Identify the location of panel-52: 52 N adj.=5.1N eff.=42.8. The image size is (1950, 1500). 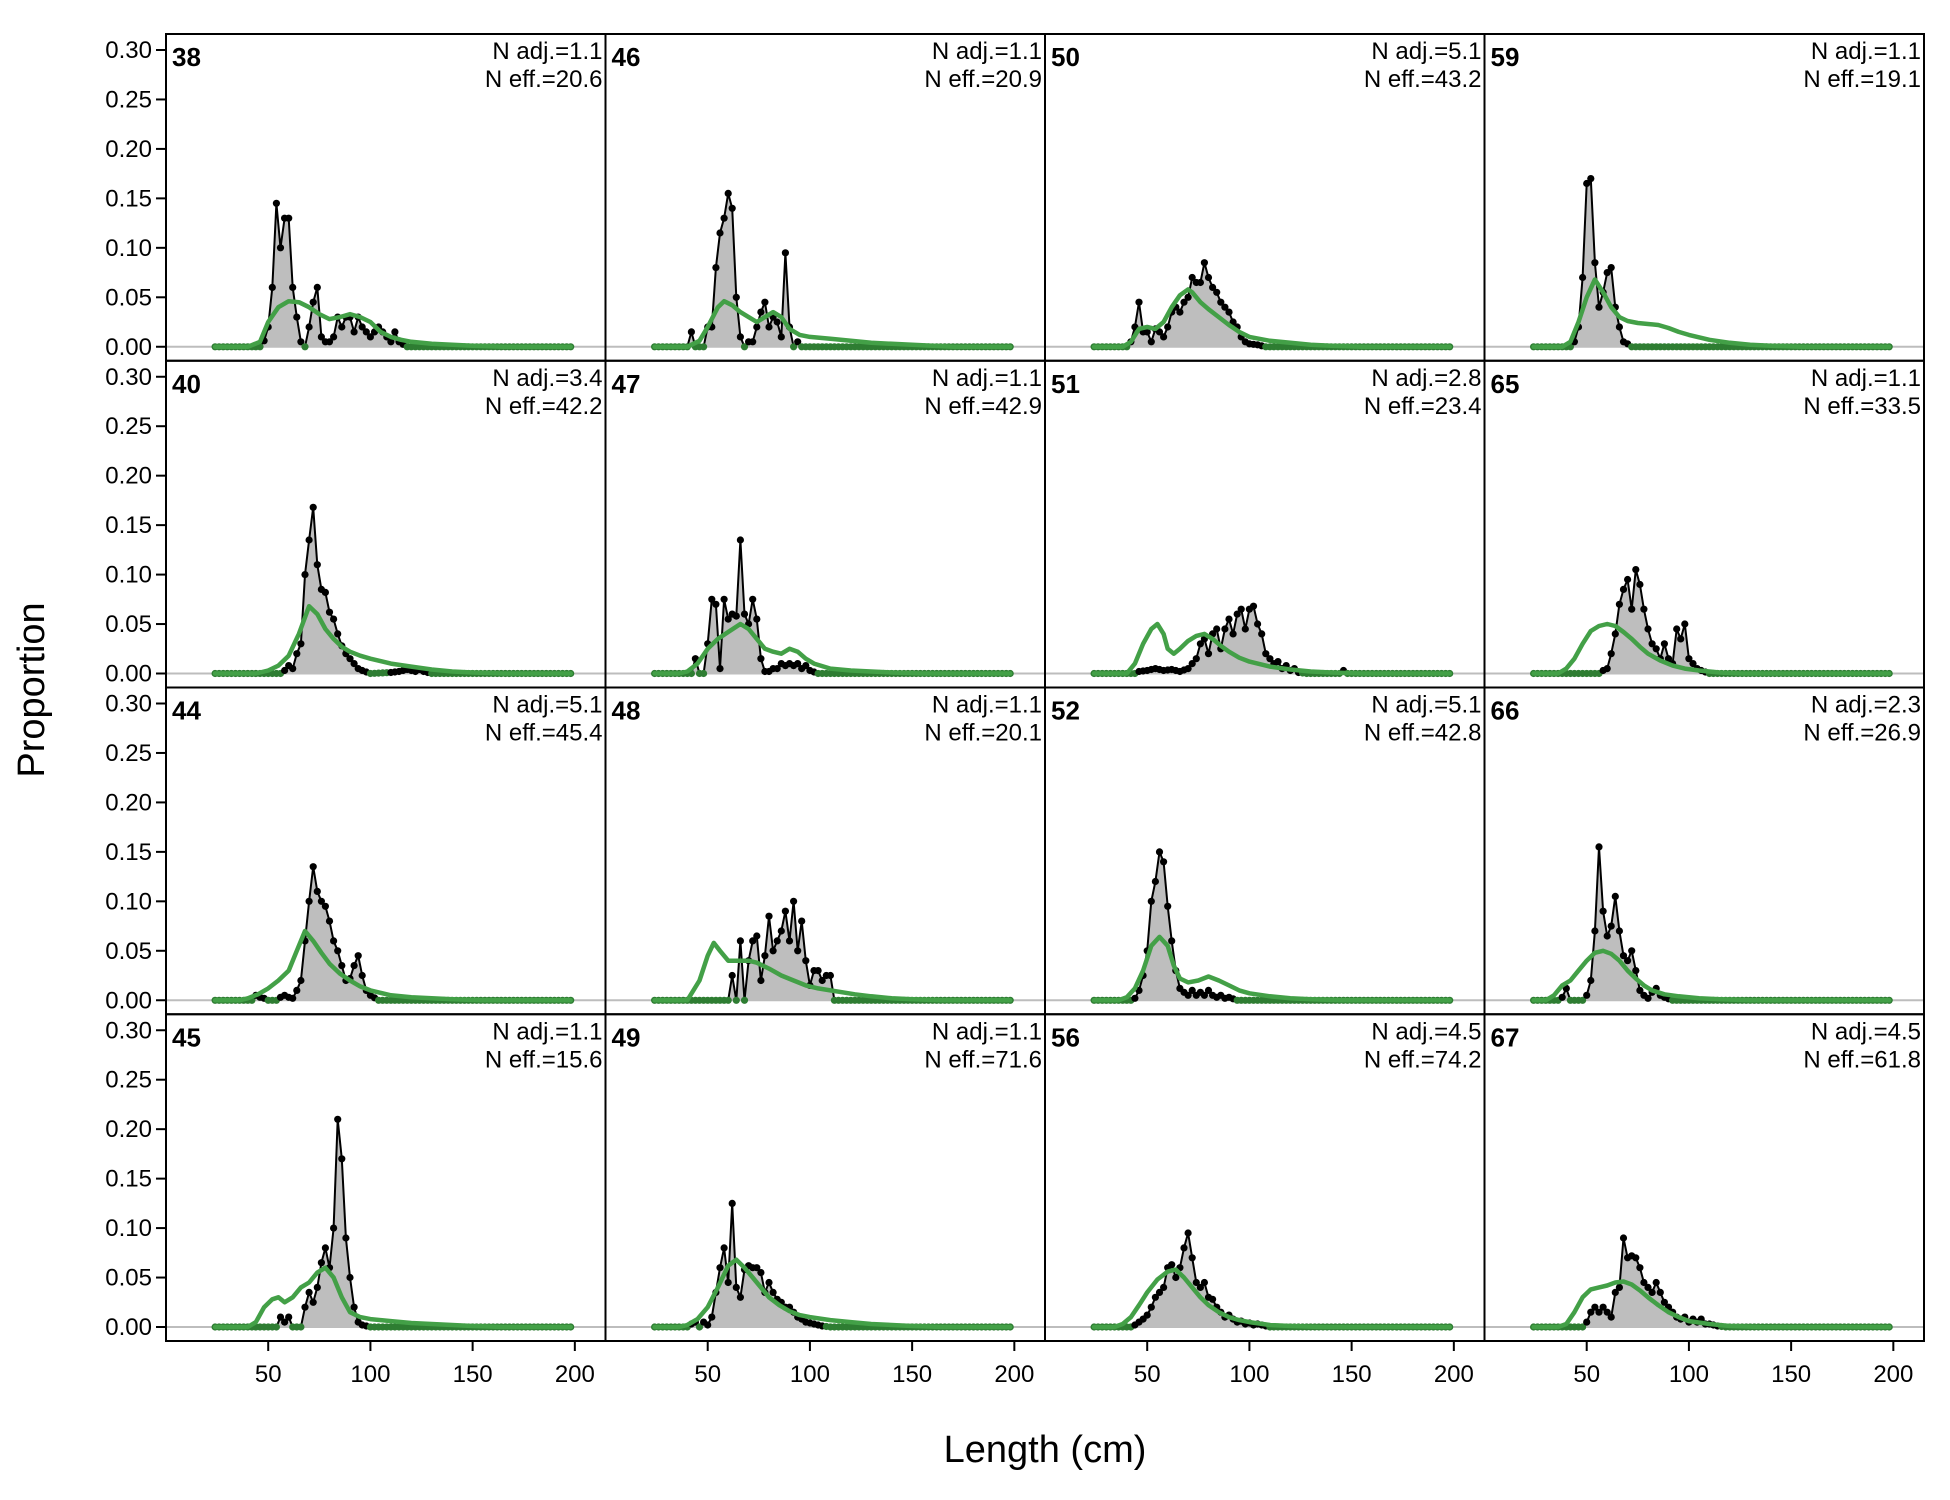
(1265, 848).